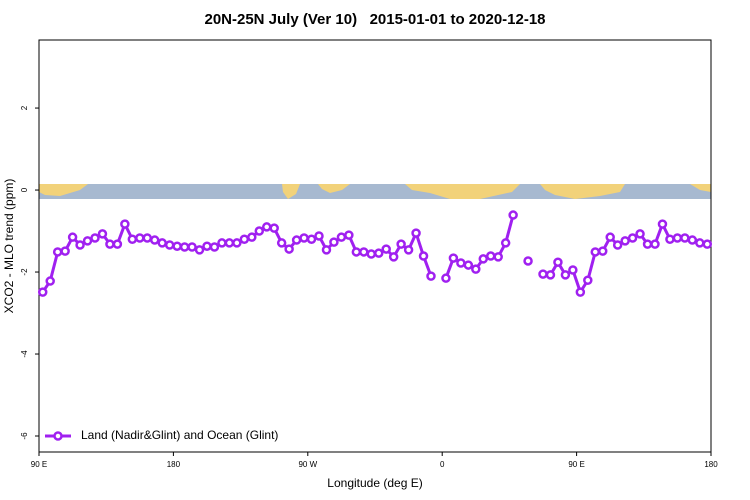  Describe the element at coordinates (24, 189) in the screenshot. I see `y-tick-label: 0` at that location.